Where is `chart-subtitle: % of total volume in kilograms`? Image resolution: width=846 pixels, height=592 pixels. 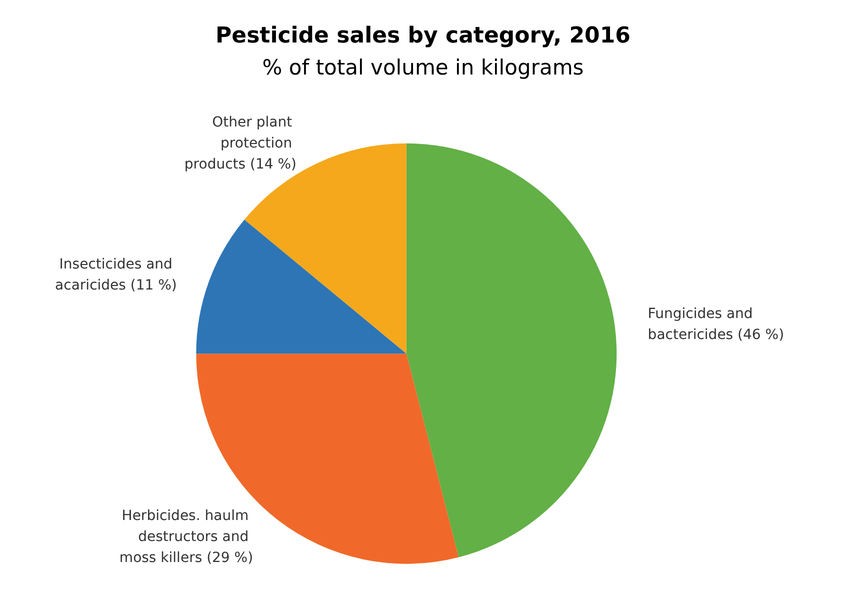
chart-subtitle: % of total volume in kilograms is located at coordinates (423, 68).